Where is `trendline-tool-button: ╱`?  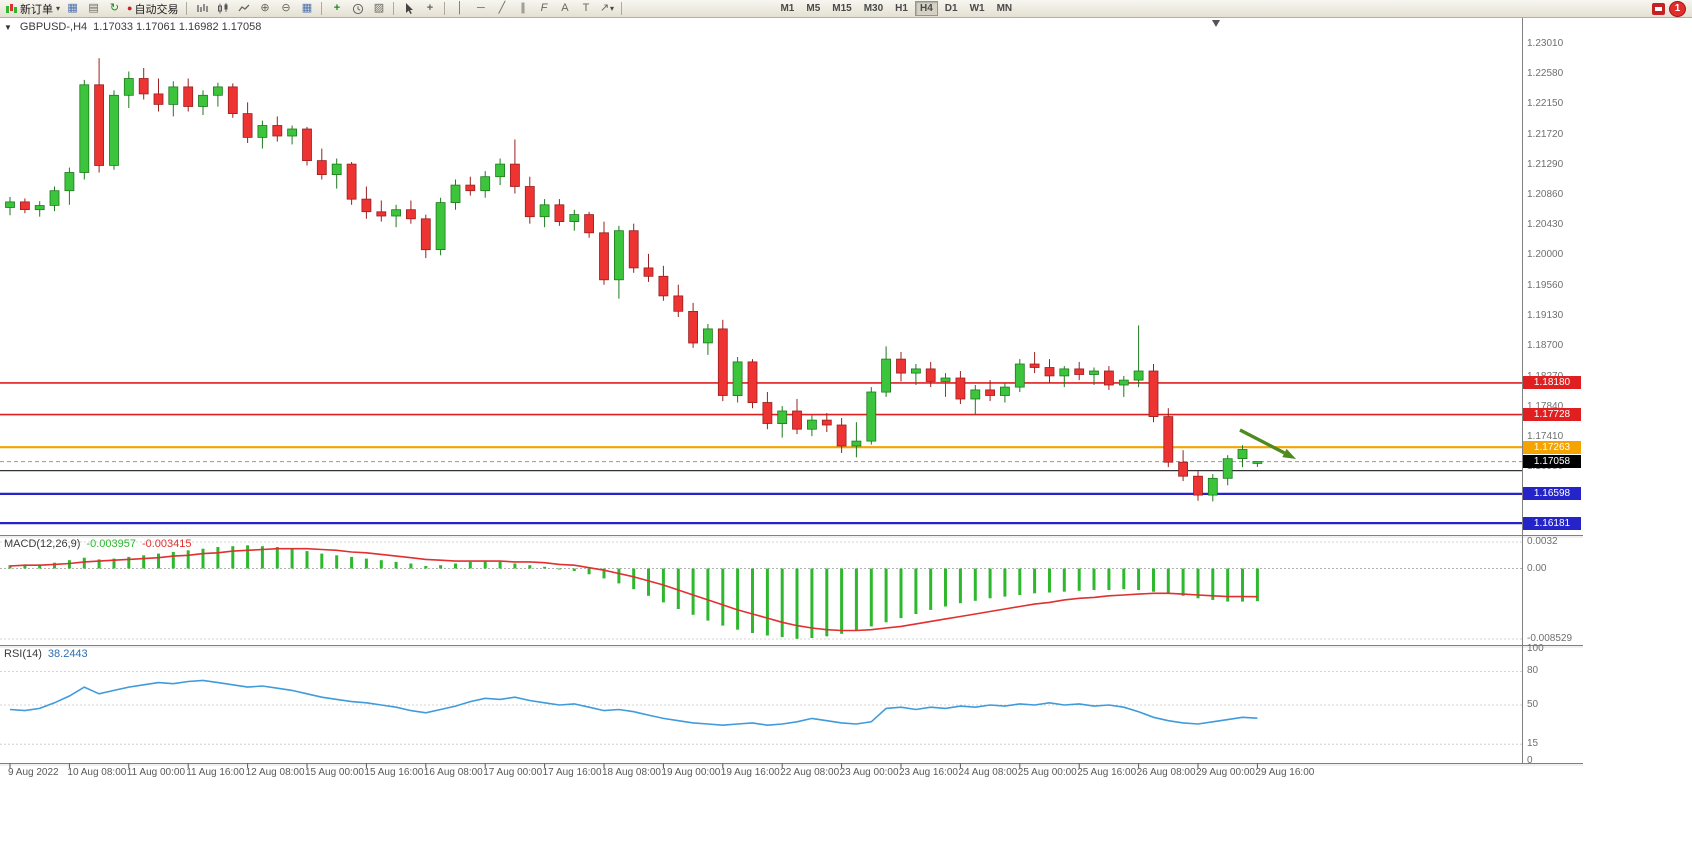 trendline-tool-button: ╱ is located at coordinates (501, 8).